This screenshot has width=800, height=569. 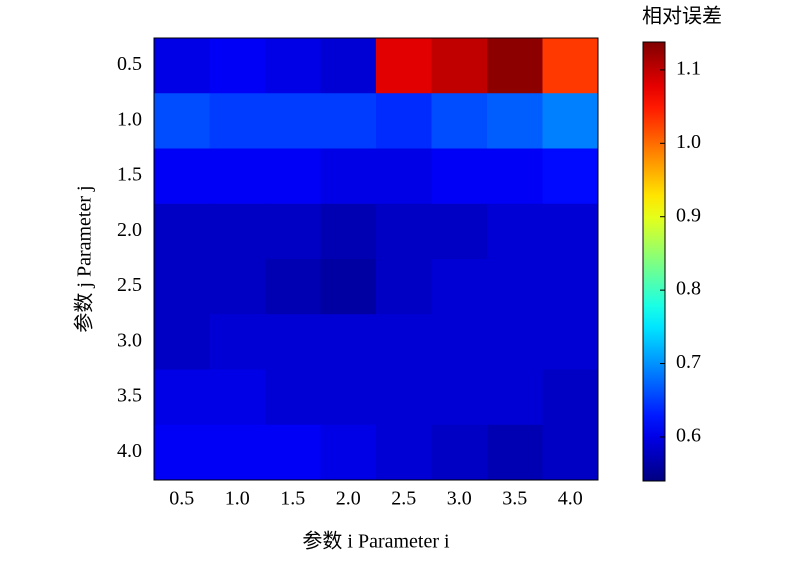 What do you see at coordinates (84, 258) in the screenshot?
I see `y-axis-label: 参数 j Parameter j` at bounding box center [84, 258].